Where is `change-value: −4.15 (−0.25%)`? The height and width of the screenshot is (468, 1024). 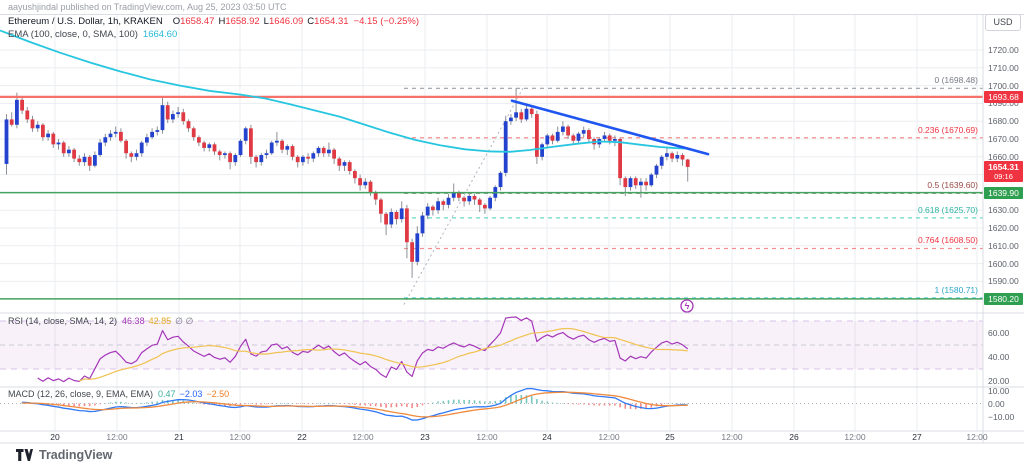 change-value: −4.15 (−0.25%) is located at coordinates (386, 21).